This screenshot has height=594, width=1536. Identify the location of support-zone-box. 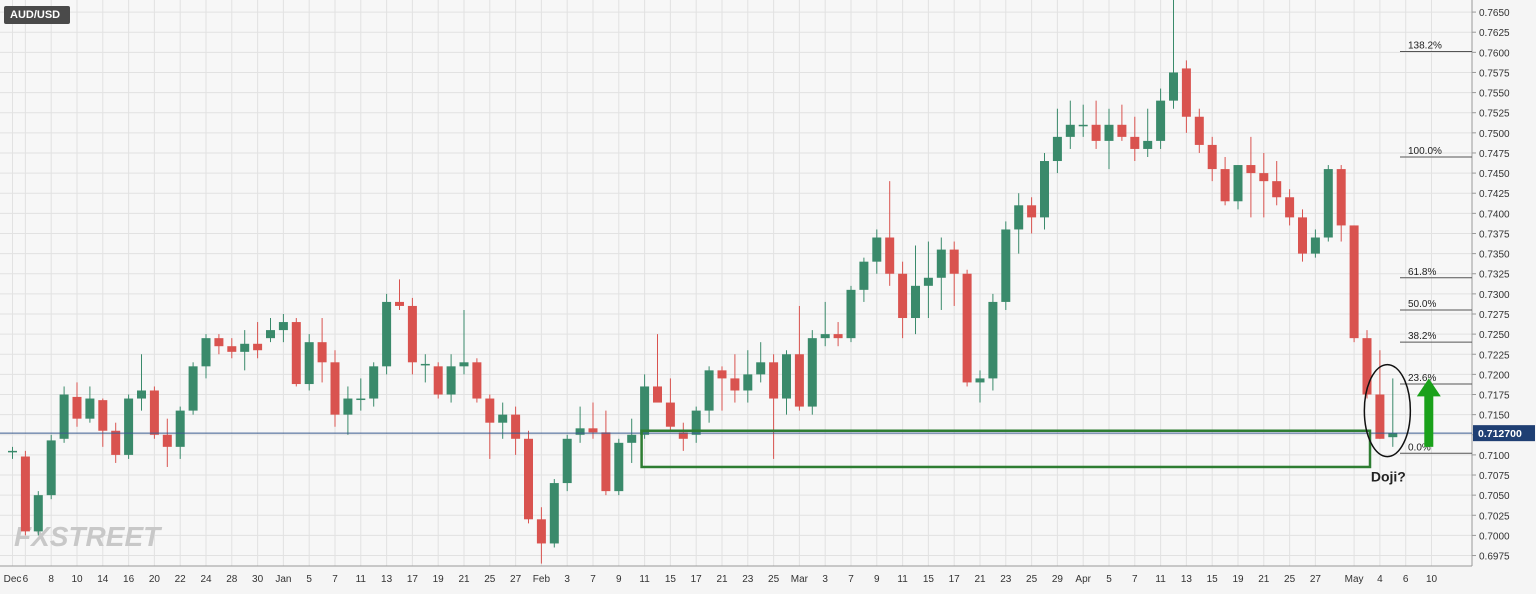
(1006, 449).